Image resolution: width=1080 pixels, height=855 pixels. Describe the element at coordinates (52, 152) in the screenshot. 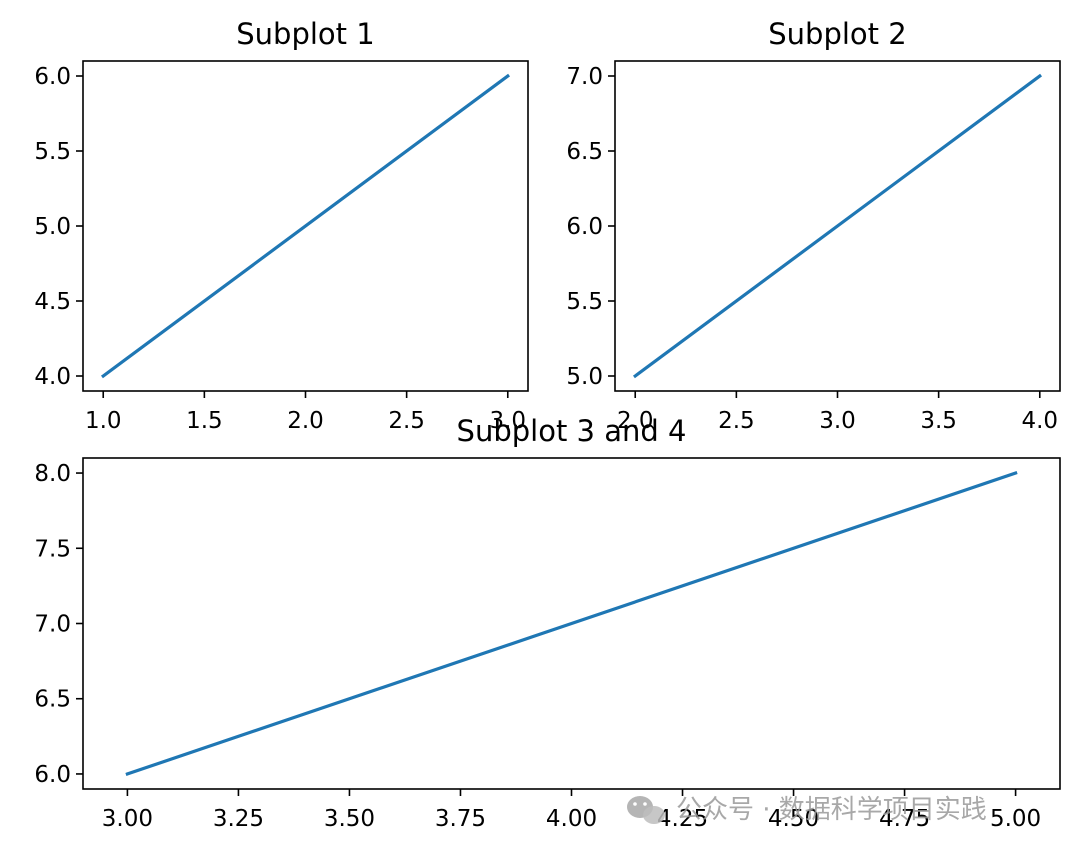

I see `subplot-1-y-tick-label: 5.5` at that location.